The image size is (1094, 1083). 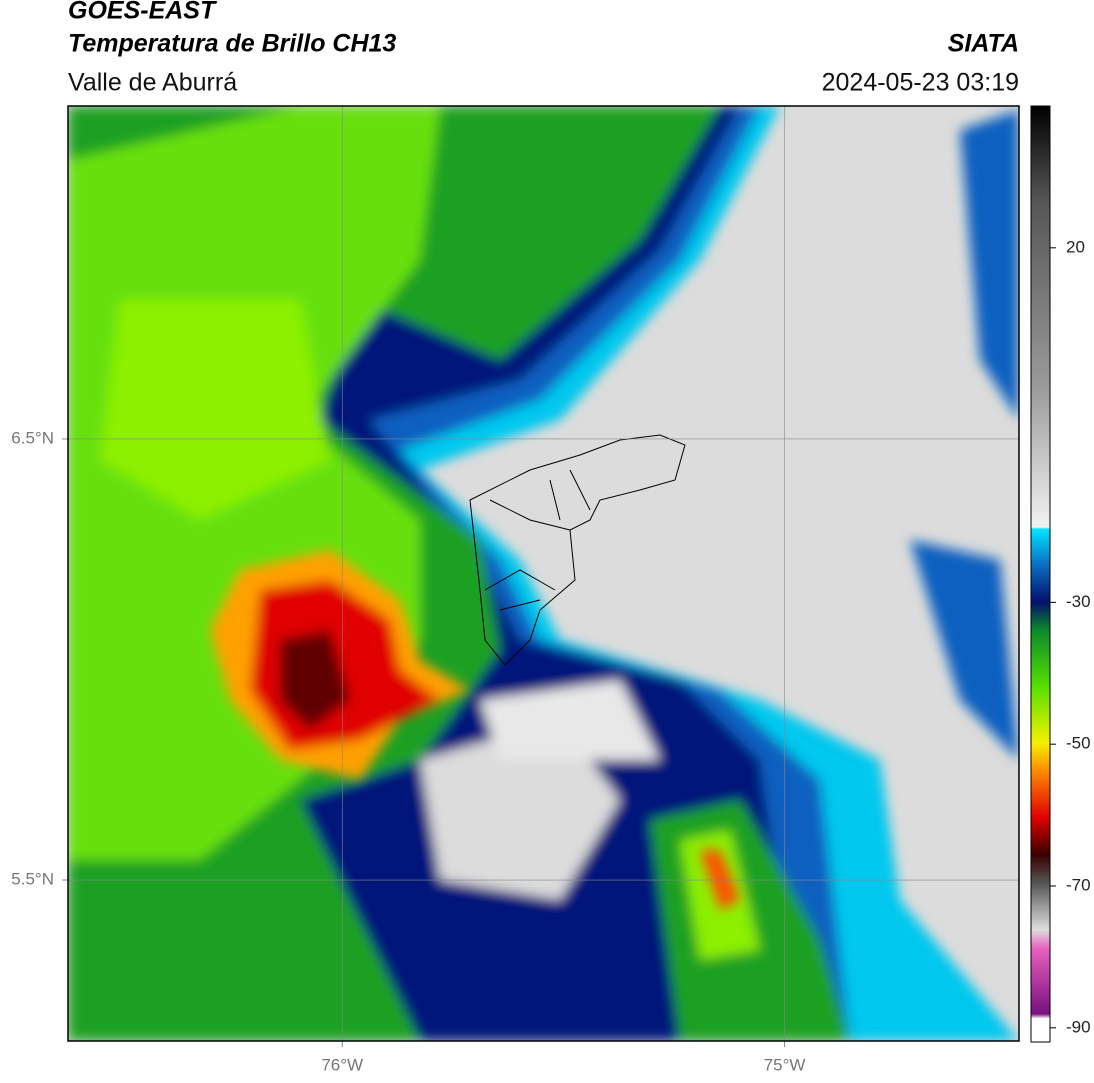 I want to click on source: SIATA, so click(x=983, y=44).